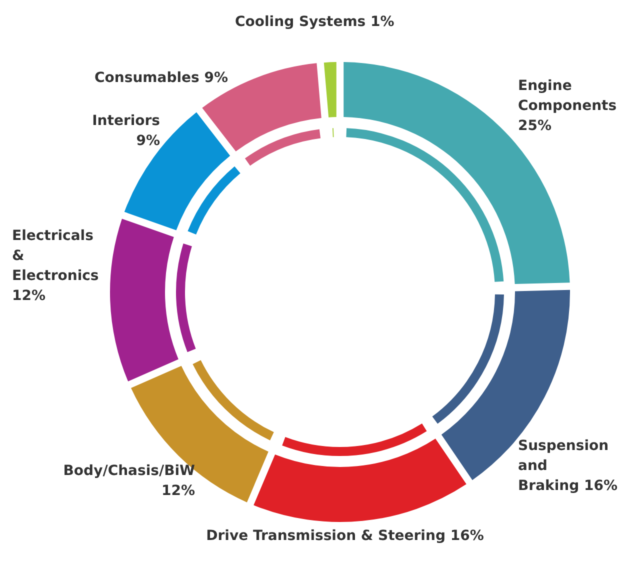  I want to click on slice-label: Suspension and Braking 16%, so click(568, 466).